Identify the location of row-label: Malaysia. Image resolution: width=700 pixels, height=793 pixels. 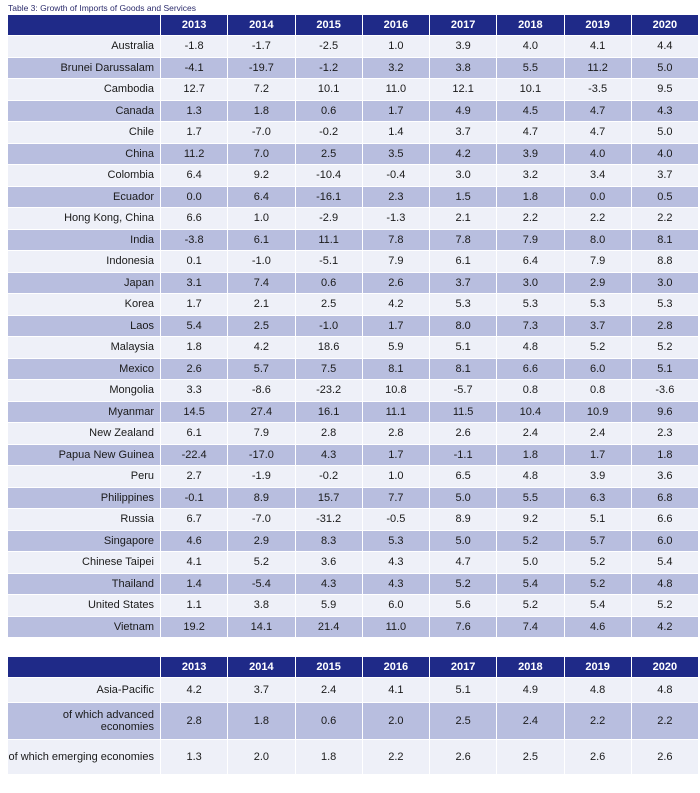
(84, 348).